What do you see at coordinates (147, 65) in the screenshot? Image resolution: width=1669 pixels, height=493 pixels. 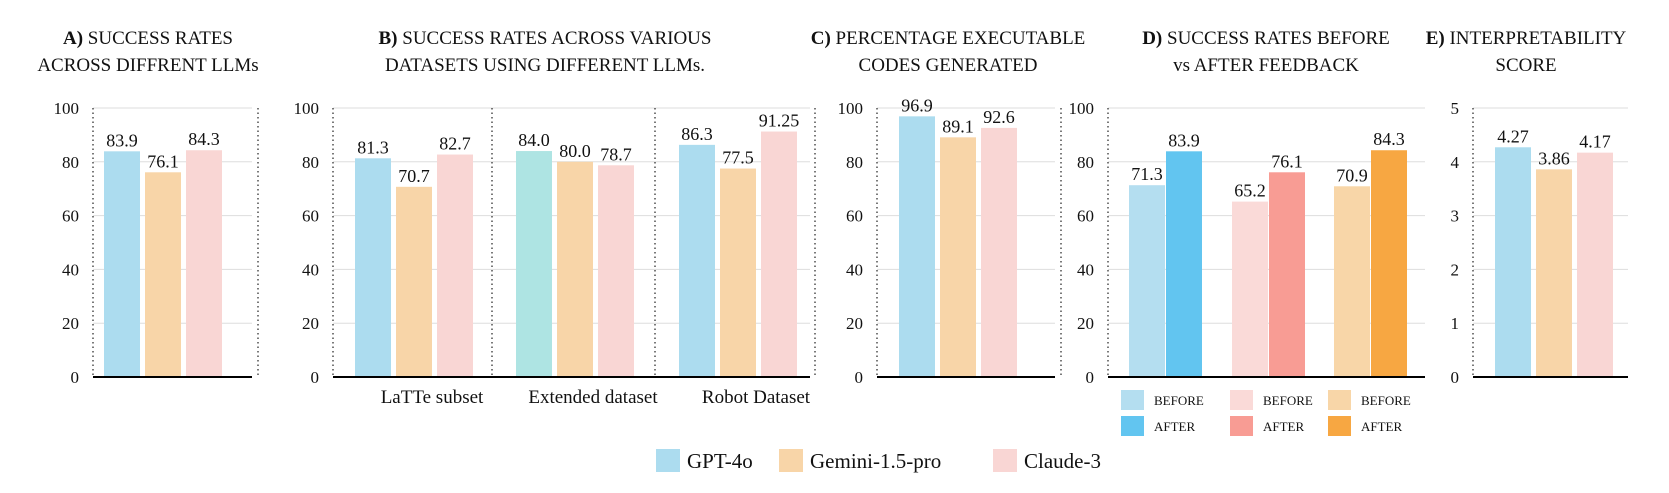 I see `panel-title-line-2: ACROSS DIFFRENT LLMs` at bounding box center [147, 65].